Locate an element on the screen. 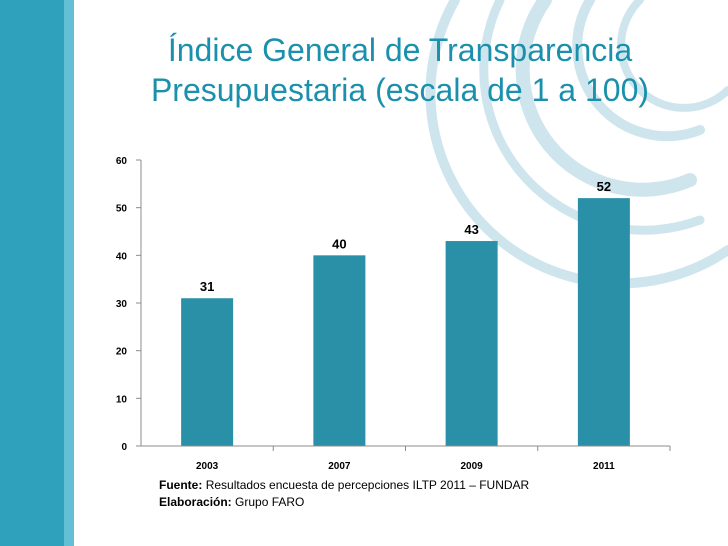  y-tick-label: 10 is located at coordinates (122, 399).